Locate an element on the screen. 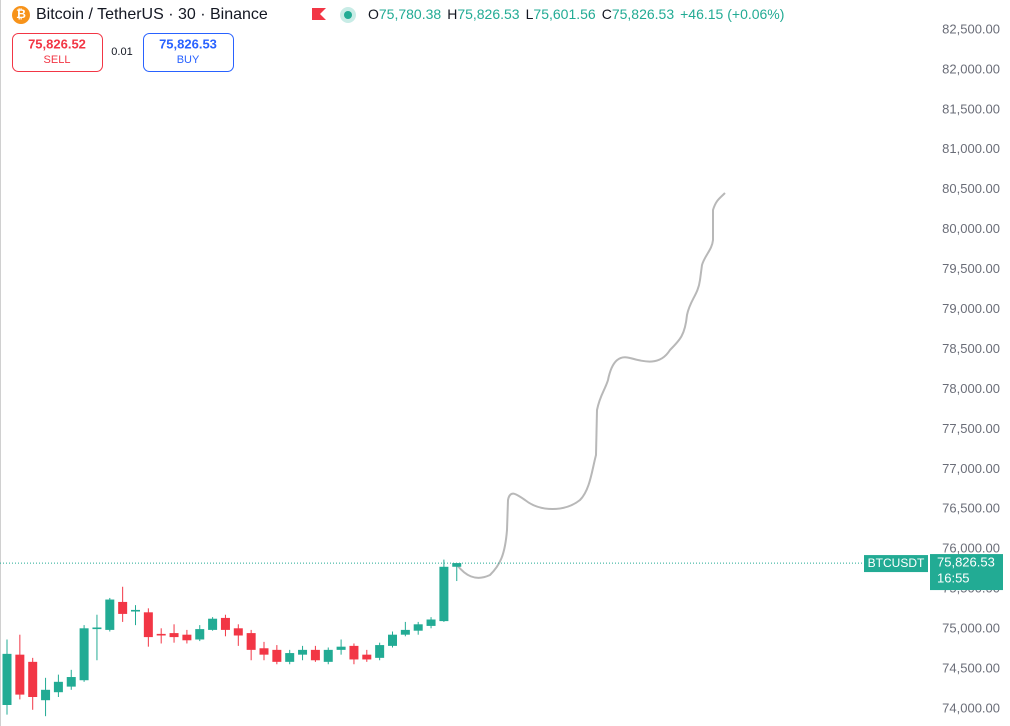 The image size is (1010, 726). sell-label: SELL is located at coordinates (57, 60).